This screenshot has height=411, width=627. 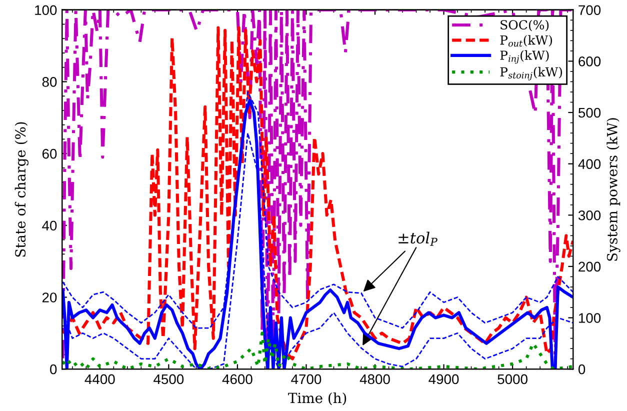 What do you see at coordinates (237, 379) in the screenshot?
I see `x-tick-label: 4600` at bounding box center [237, 379].